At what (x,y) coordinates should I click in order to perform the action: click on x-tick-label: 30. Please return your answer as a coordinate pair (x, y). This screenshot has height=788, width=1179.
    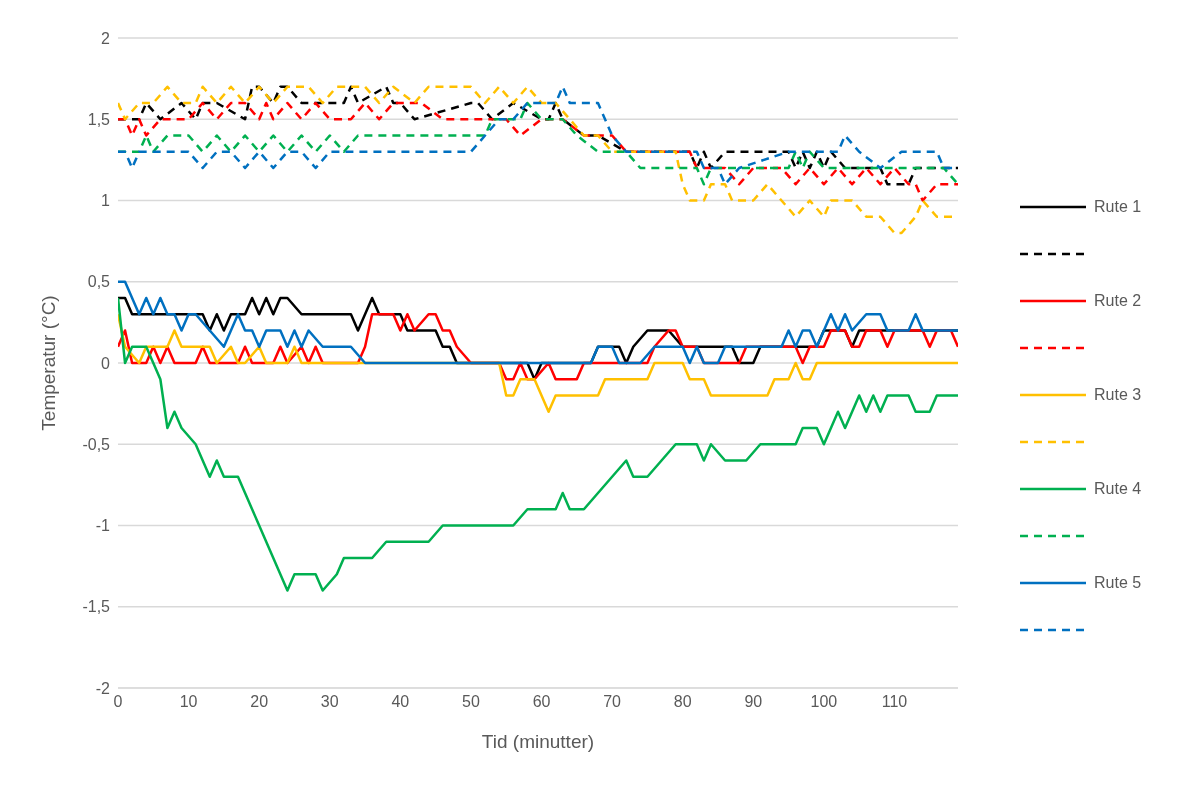
    Looking at the image, I should click on (329, 702).